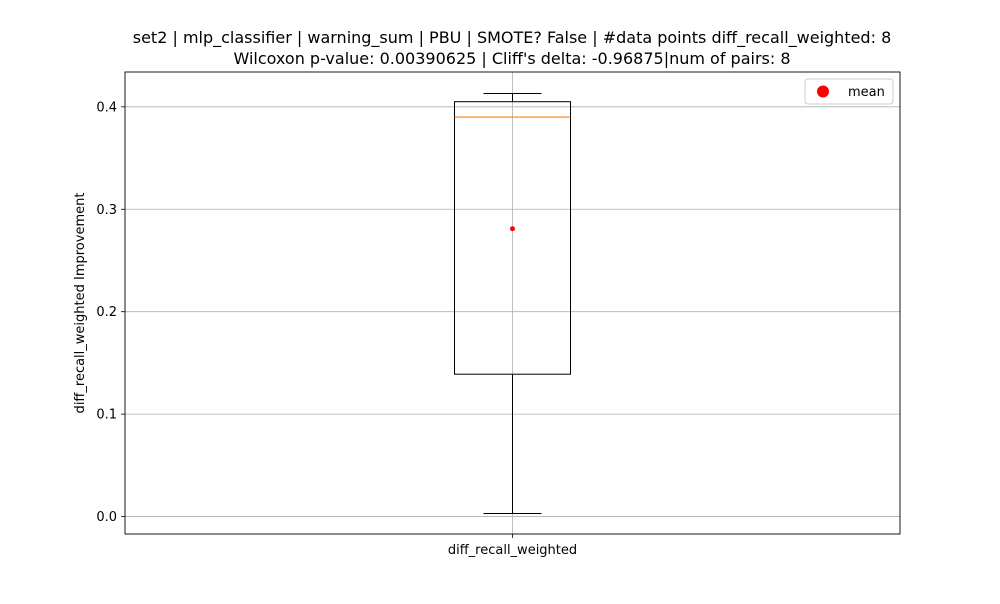 The width and height of the screenshot is (1000, 604). What do you see at coordinates (823, 91) in the screenshot?
I see `legend-mean-marker` at bounding box center [823, 91].